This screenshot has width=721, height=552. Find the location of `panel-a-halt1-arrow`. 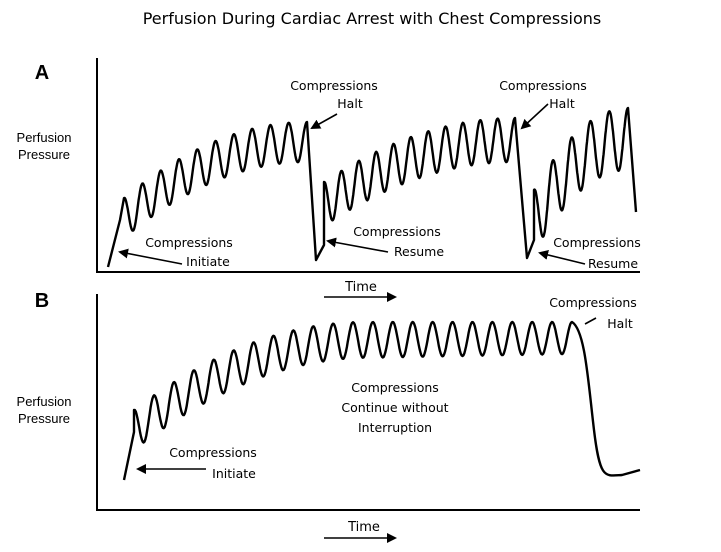

panel-a-halt1-arrow is located at coordinates (324, 121).